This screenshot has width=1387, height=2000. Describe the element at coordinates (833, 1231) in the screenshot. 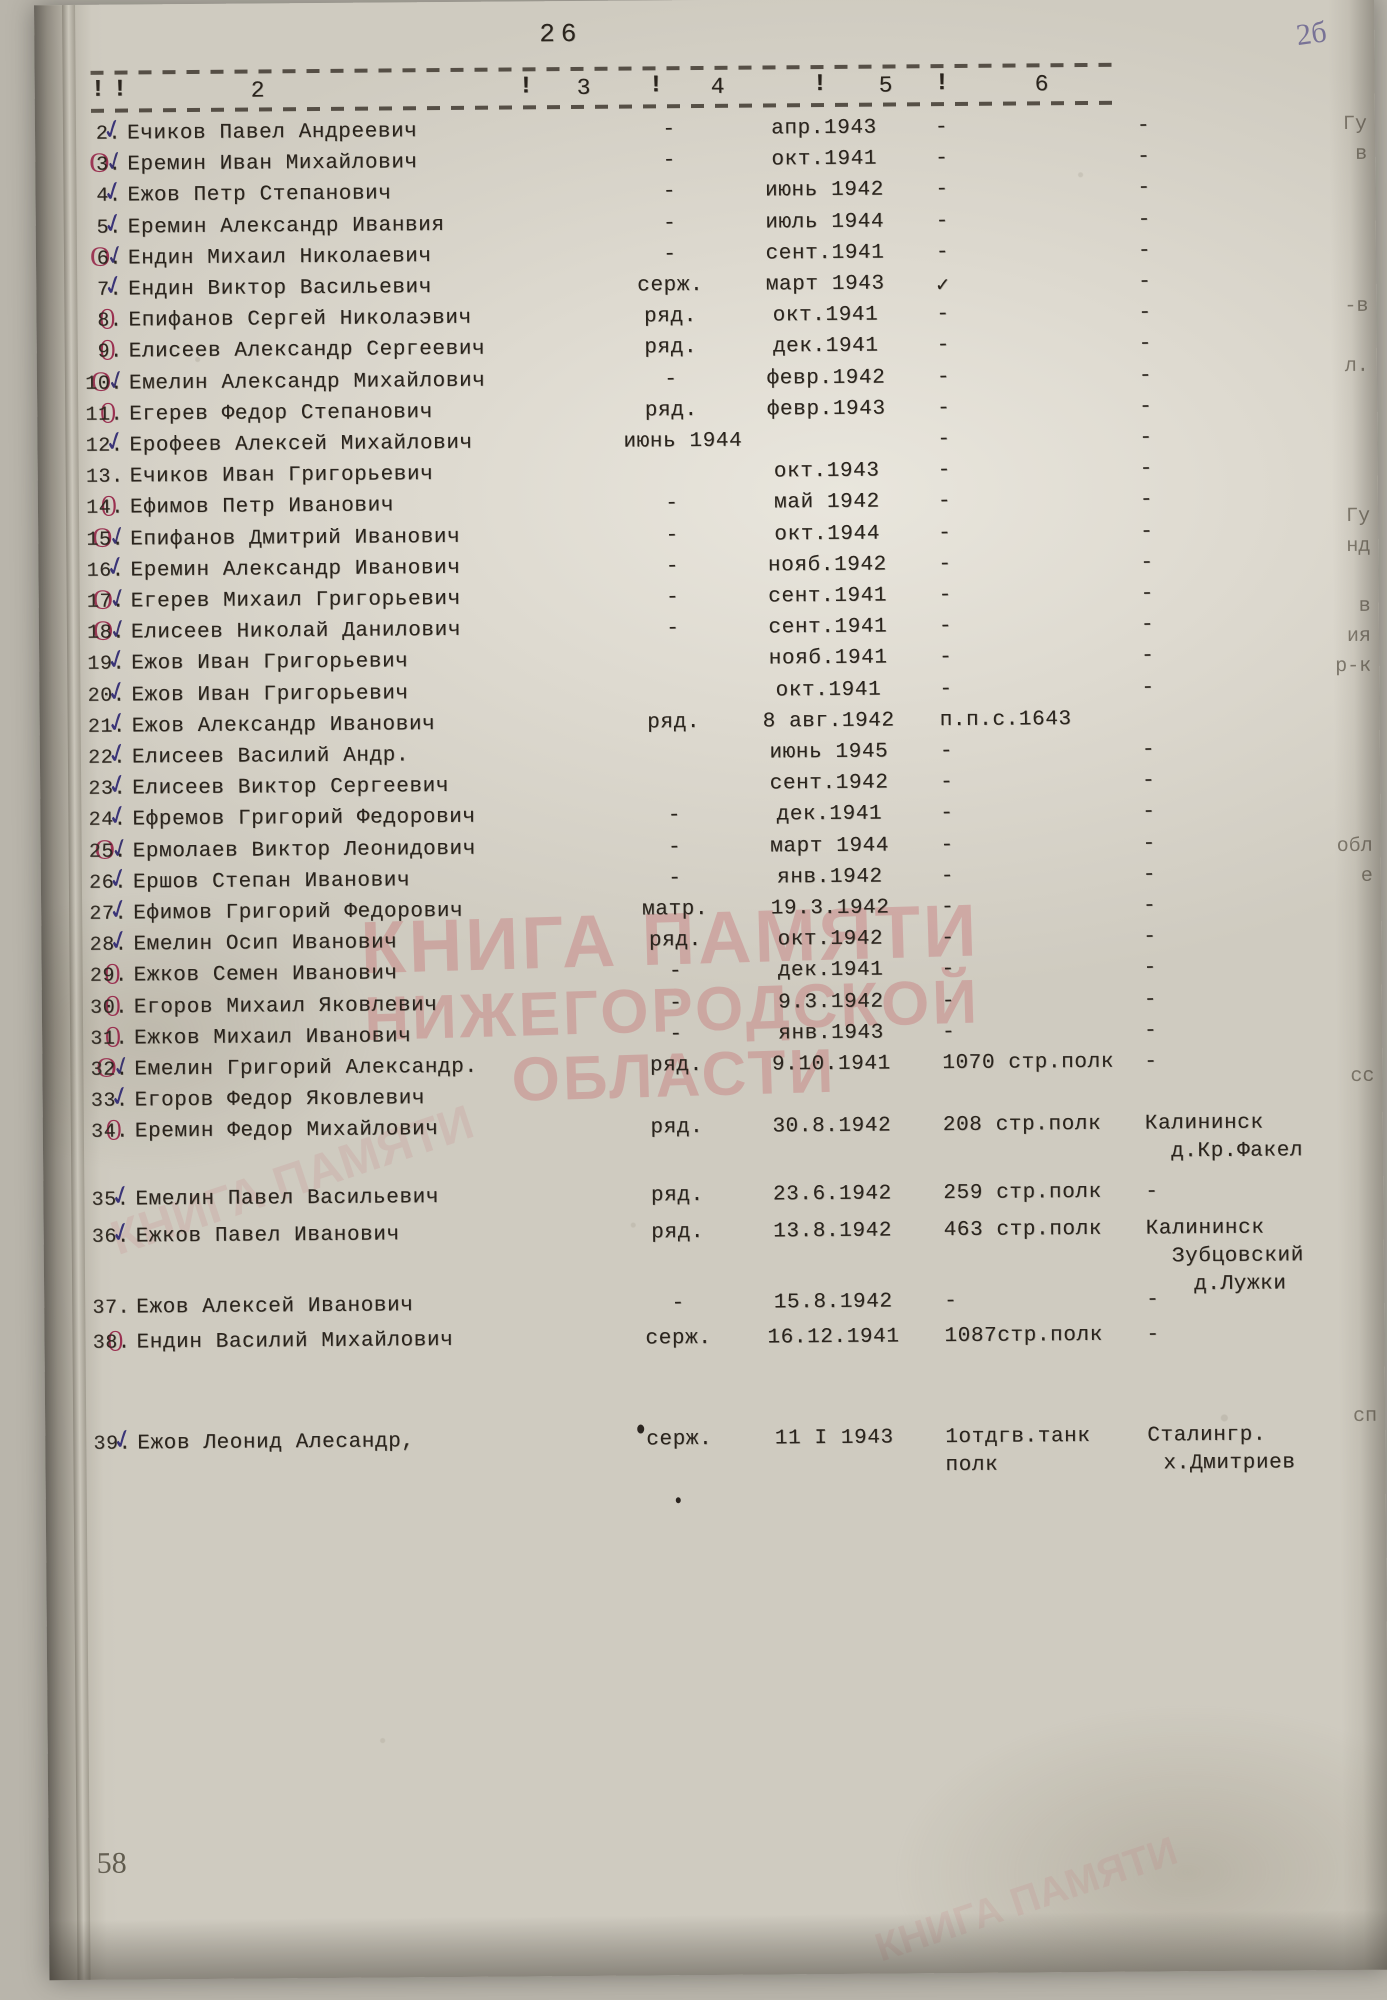

I see `row-date: 13.8.1942` at that location.